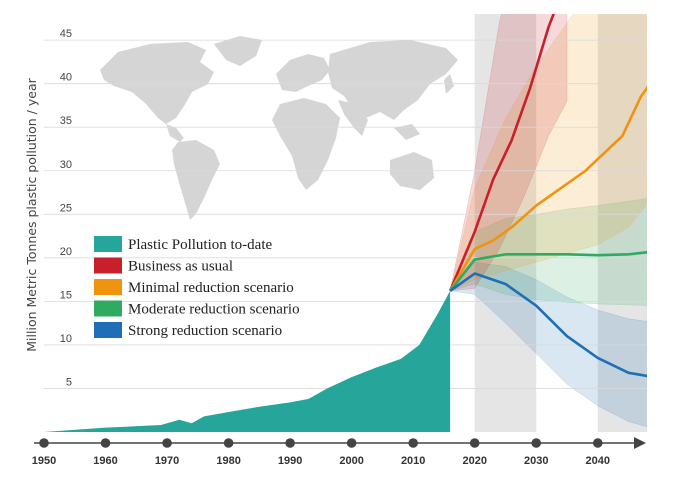 This screenshot has width=681, height=477. I want to click on x-tick-label: 2010, so click(413, 461).